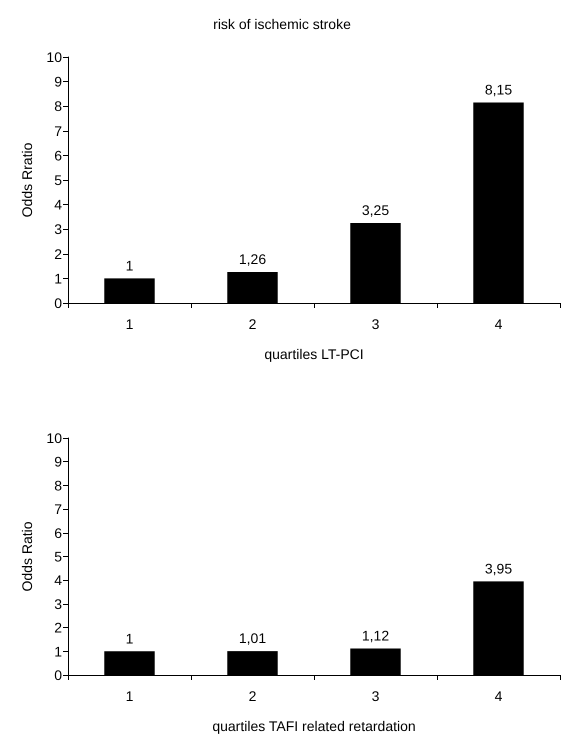 This screenshot has width=564, height=747. Describe the element at coordinates (314, 726) in the screenshot. I see `x-axis-title: quartiles TAFI related retardation` at that location.